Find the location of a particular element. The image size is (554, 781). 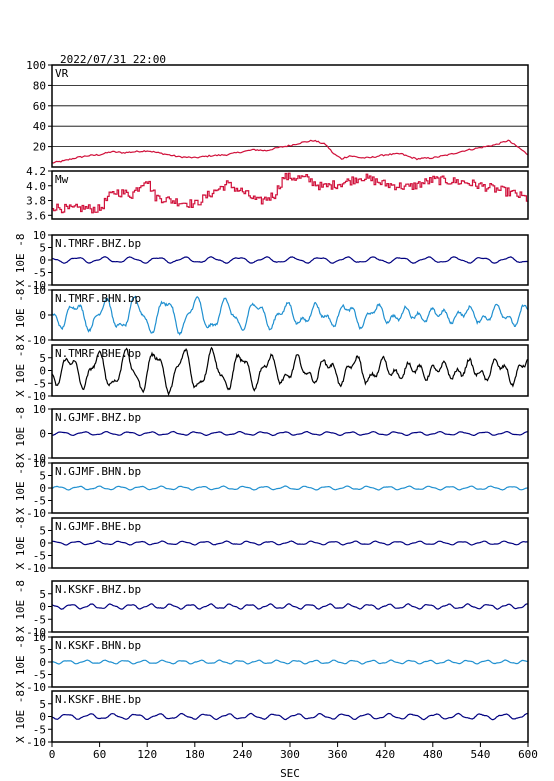

x-axis-label: SEC is located at coordinates (290, 773).